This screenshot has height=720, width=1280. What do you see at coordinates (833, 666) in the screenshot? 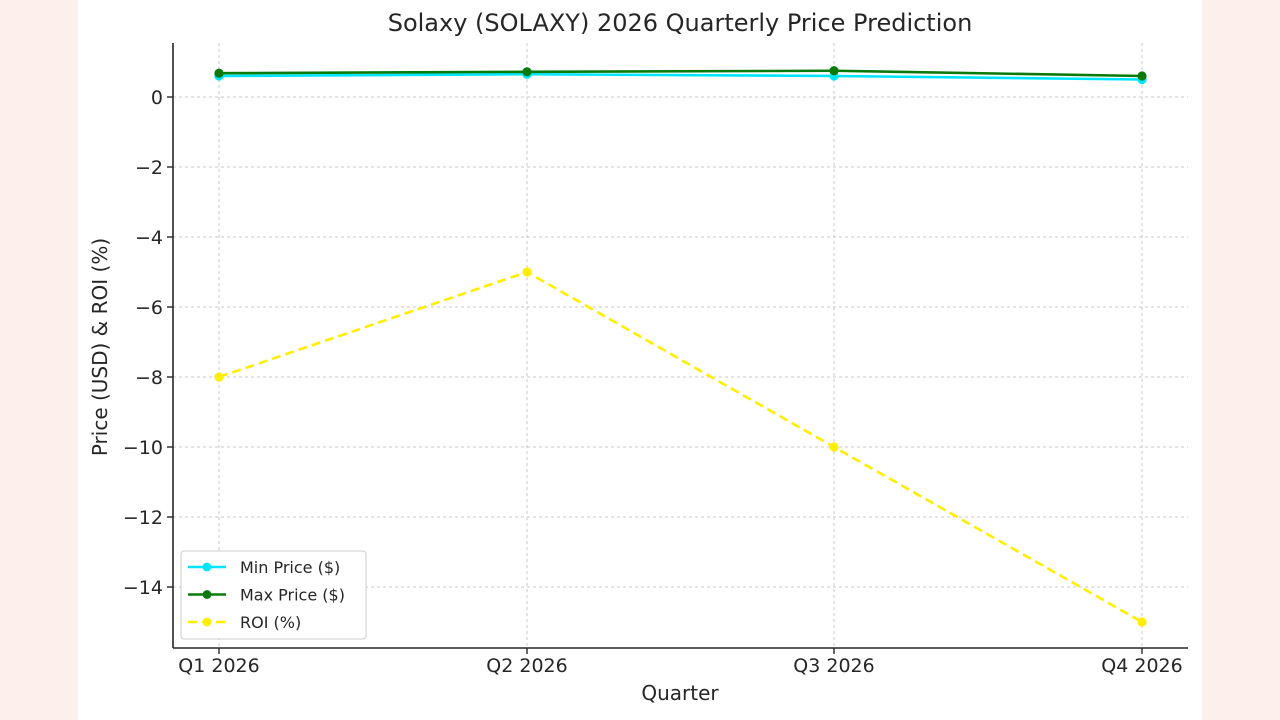
I see `x-tick-label: Q3 2026` at bounding box center [833, 666].